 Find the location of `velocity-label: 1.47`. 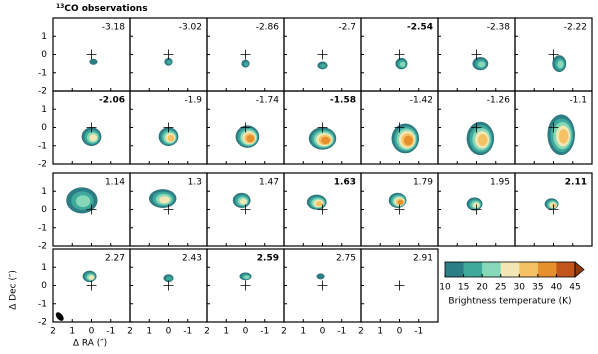

velocity-label: 1.47 is located at coordinates (269, 183).